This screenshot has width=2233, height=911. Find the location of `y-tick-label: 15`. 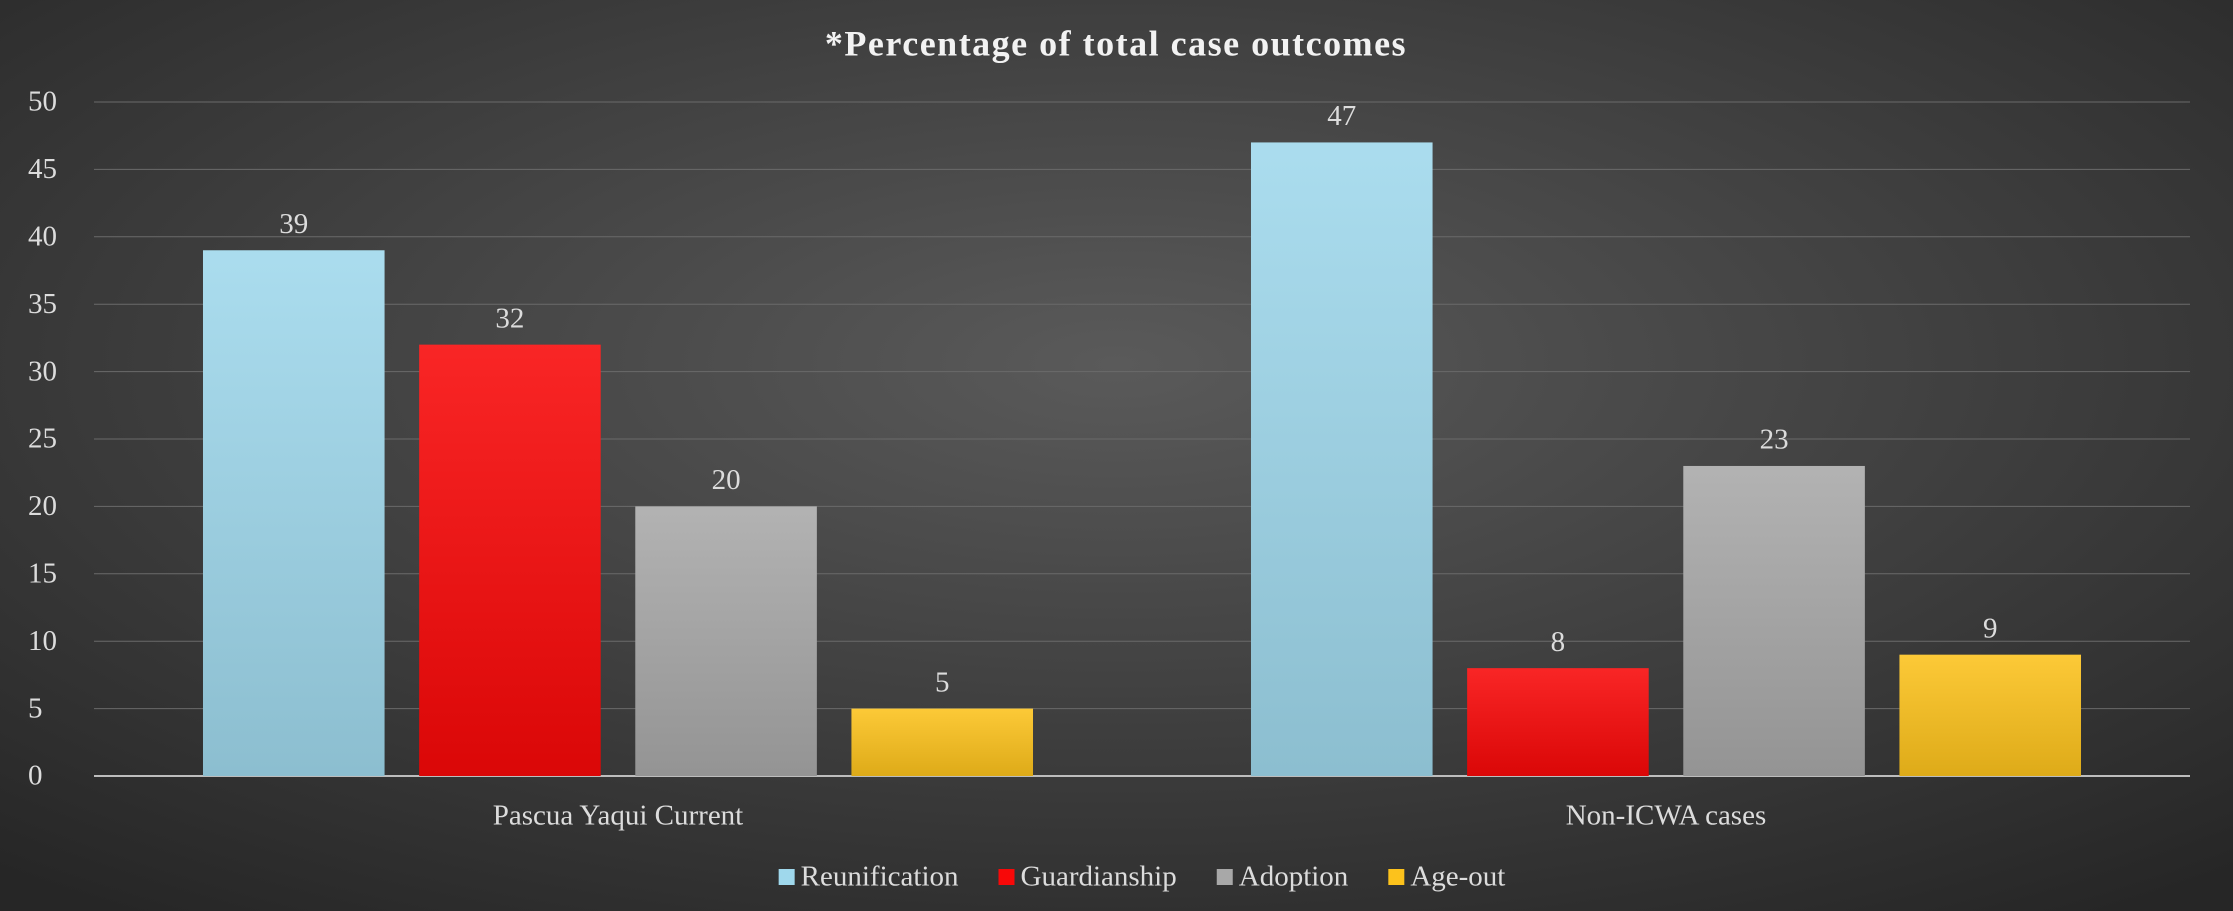

y-tick-label: 15 is located at coordinates (42, 573).